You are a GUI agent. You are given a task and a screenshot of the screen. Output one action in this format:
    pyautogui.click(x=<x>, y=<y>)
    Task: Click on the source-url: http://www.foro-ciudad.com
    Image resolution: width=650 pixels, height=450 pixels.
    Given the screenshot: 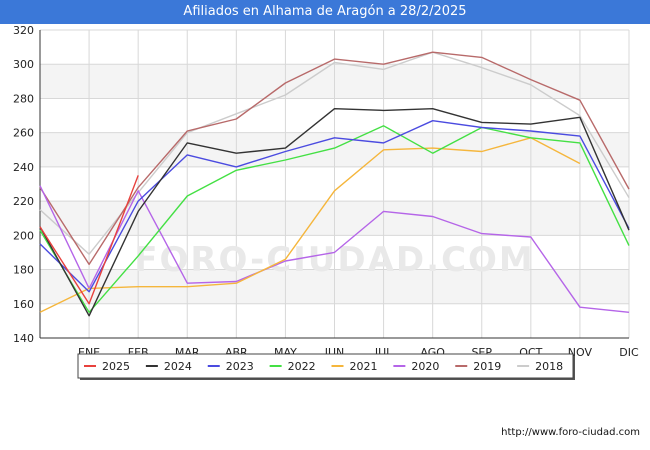 What is the action you would take?
    pyautogui.click(x=570, y=432)
    